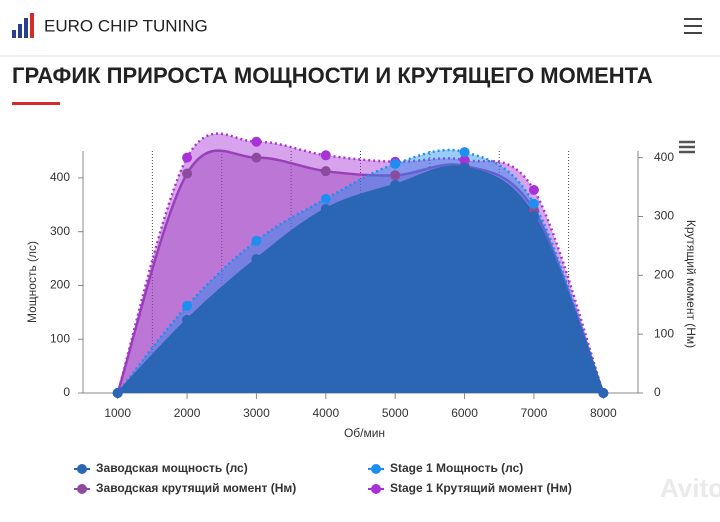  I want to click on y2-tick-label: 400, so click(664, 157).